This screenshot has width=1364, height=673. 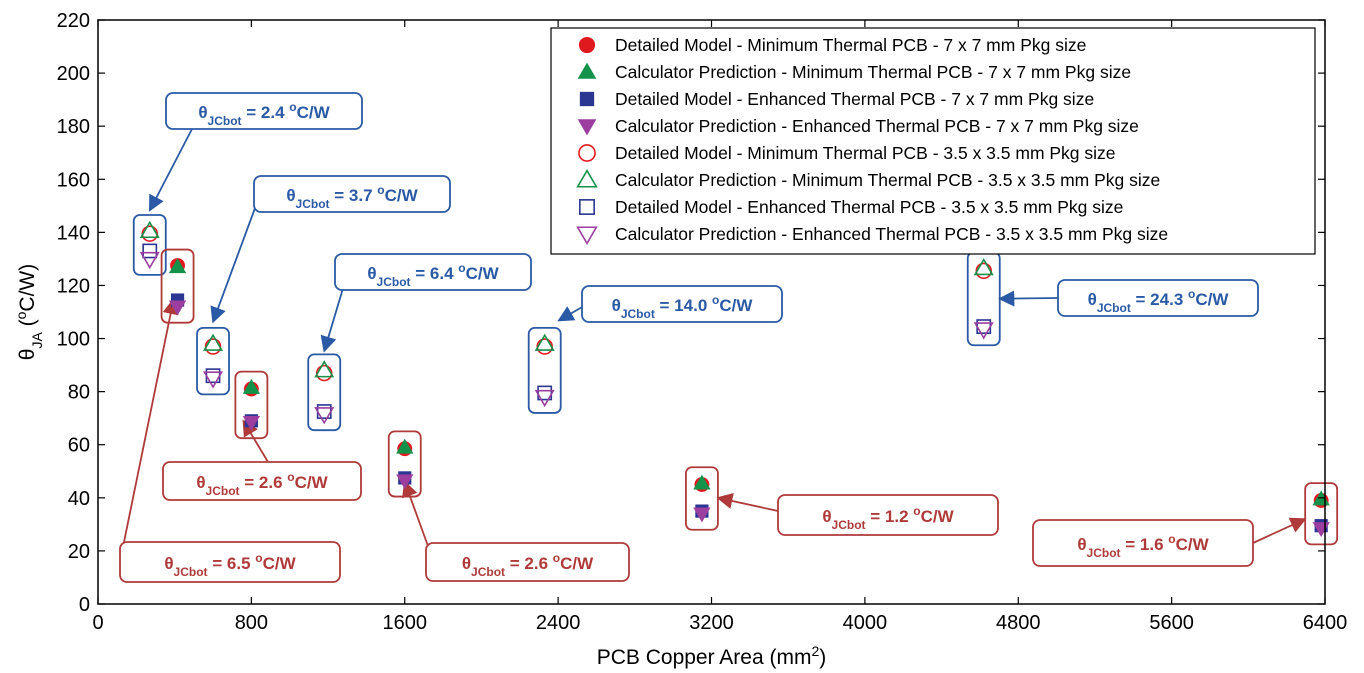 What do you see at coordinates (1018, 623) in the screenshot?
I see `x-tick-label: 4800` at bounding box center [1018, 623].